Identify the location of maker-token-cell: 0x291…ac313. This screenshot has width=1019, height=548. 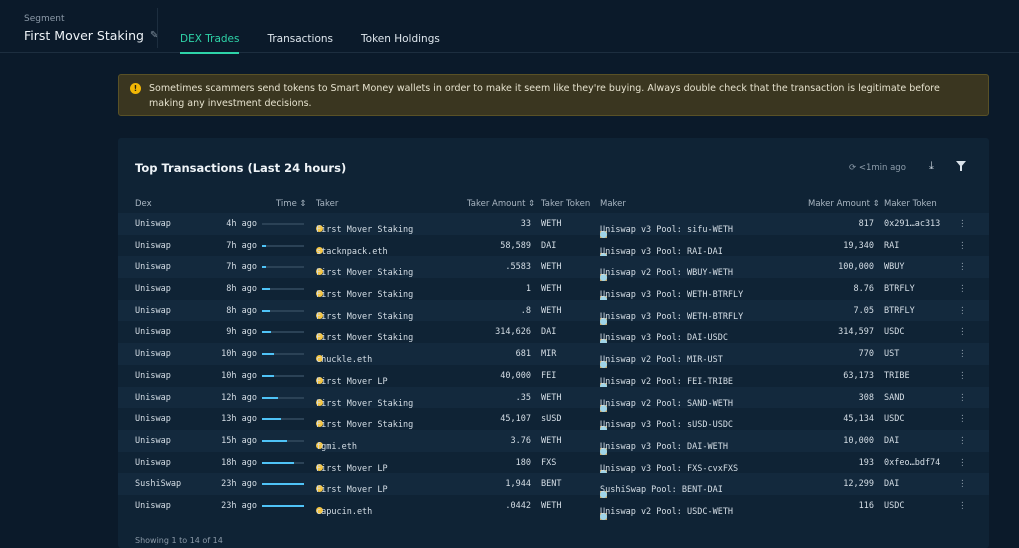
(912, 224).